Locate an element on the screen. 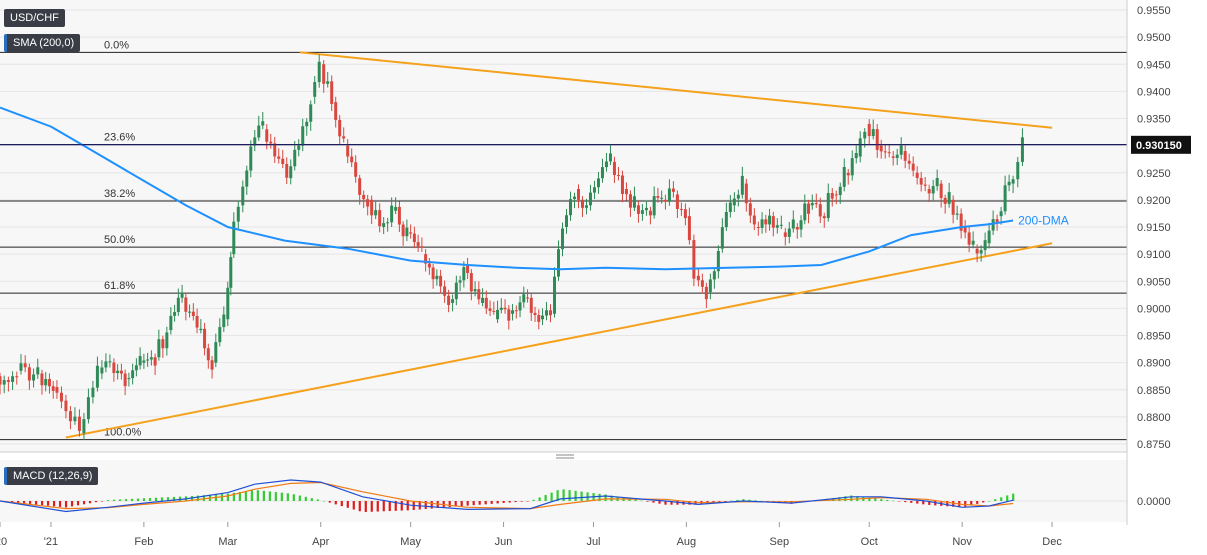 This screenshot has height=555, width=1207. price-tick-label: 0.8900 is located at coordinates (1154, 364).